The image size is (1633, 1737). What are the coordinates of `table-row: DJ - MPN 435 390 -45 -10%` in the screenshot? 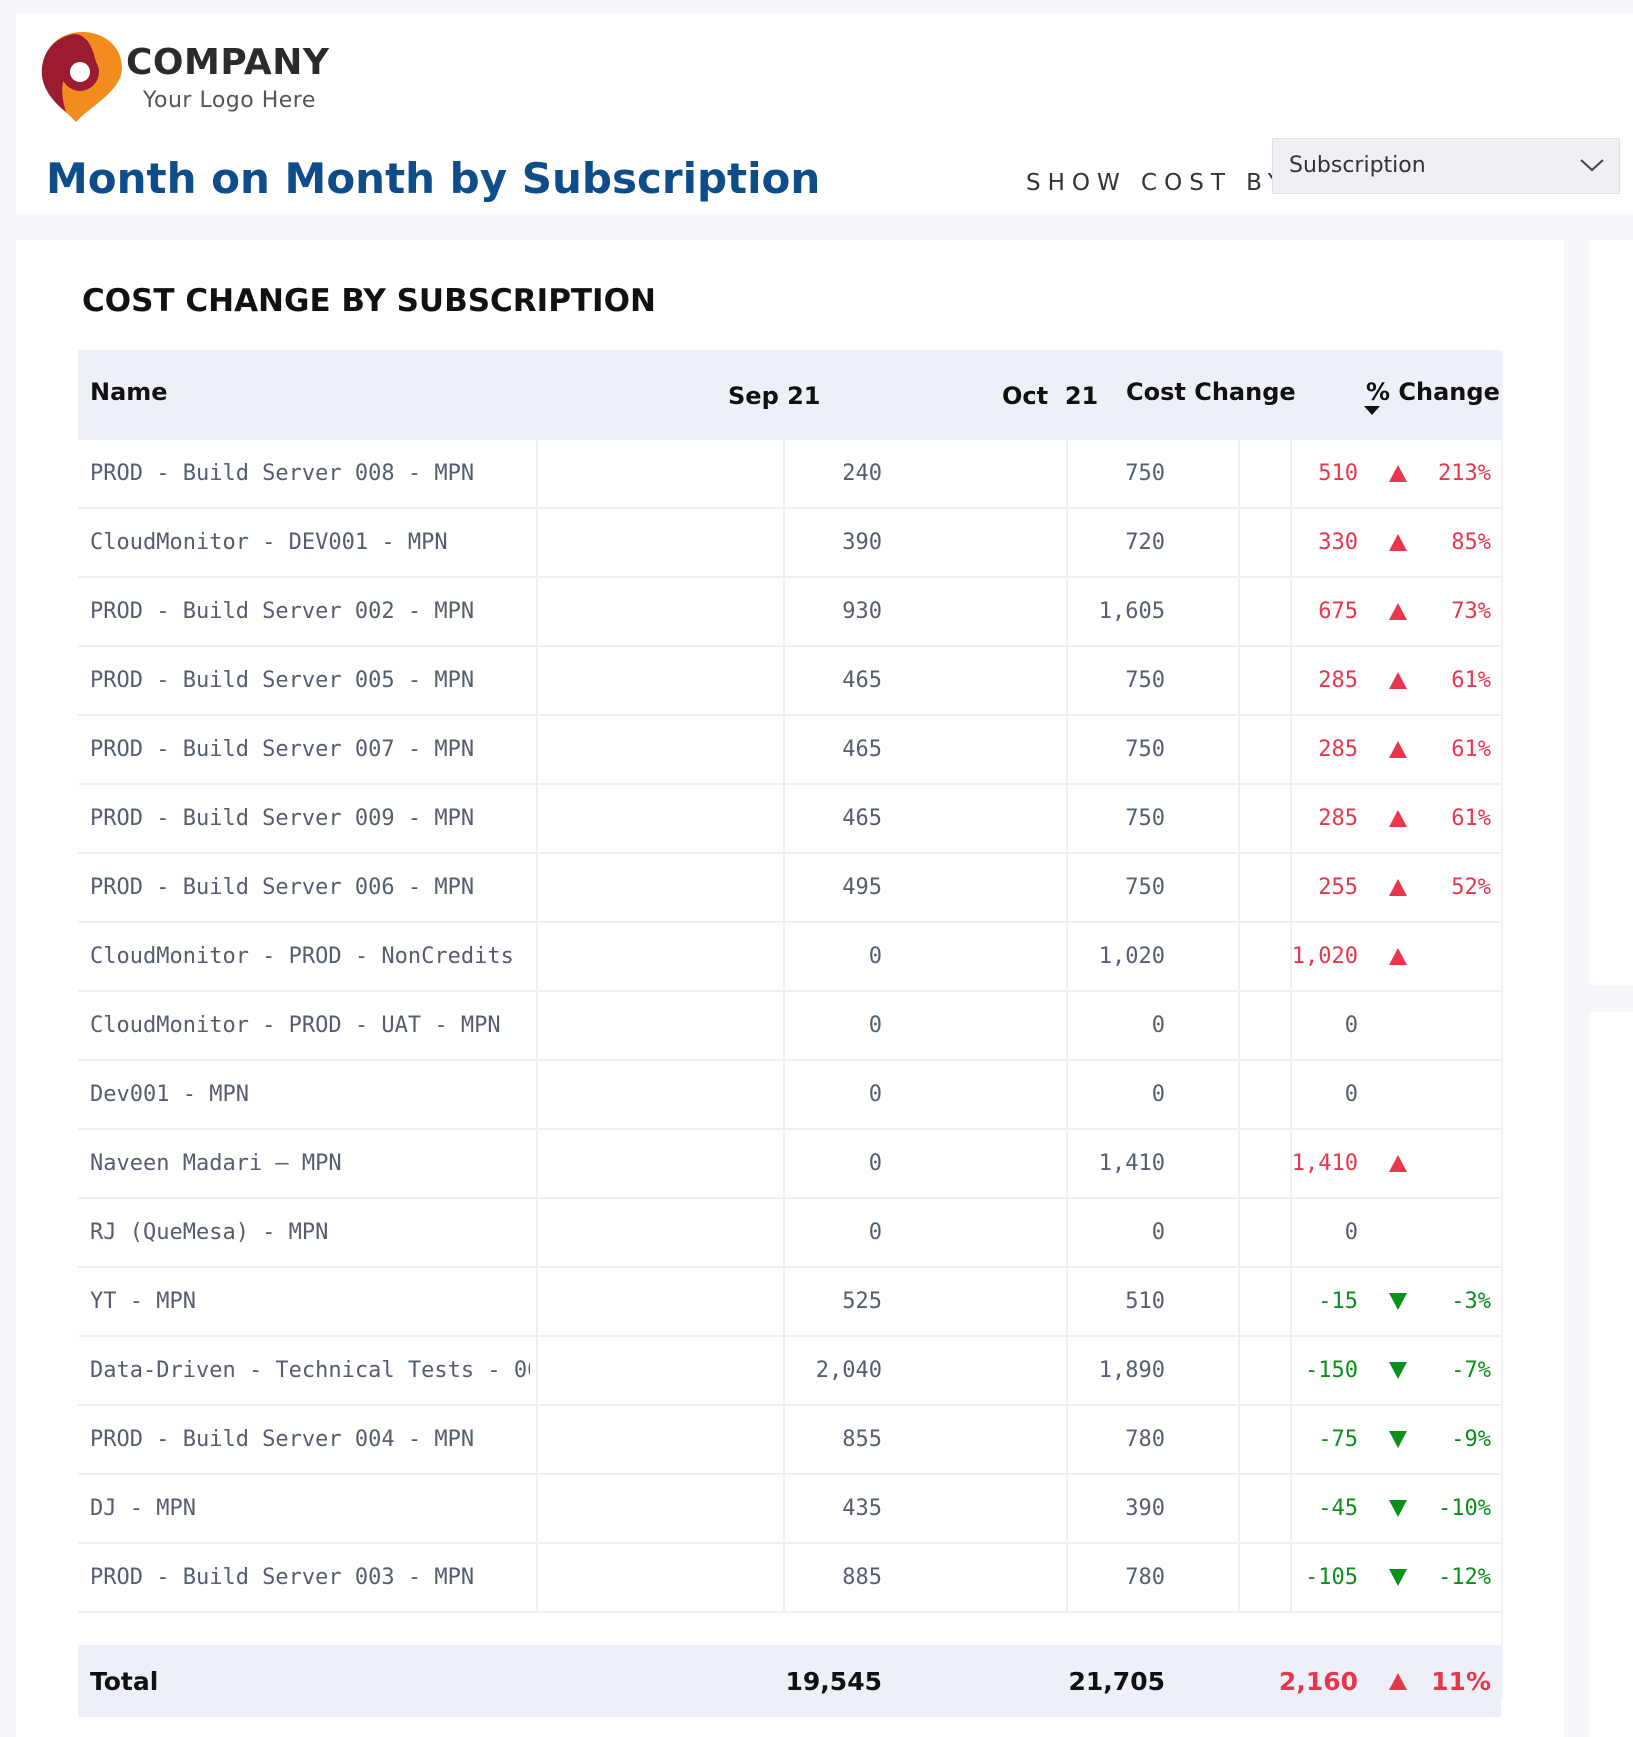 It's located at (789, 1509).